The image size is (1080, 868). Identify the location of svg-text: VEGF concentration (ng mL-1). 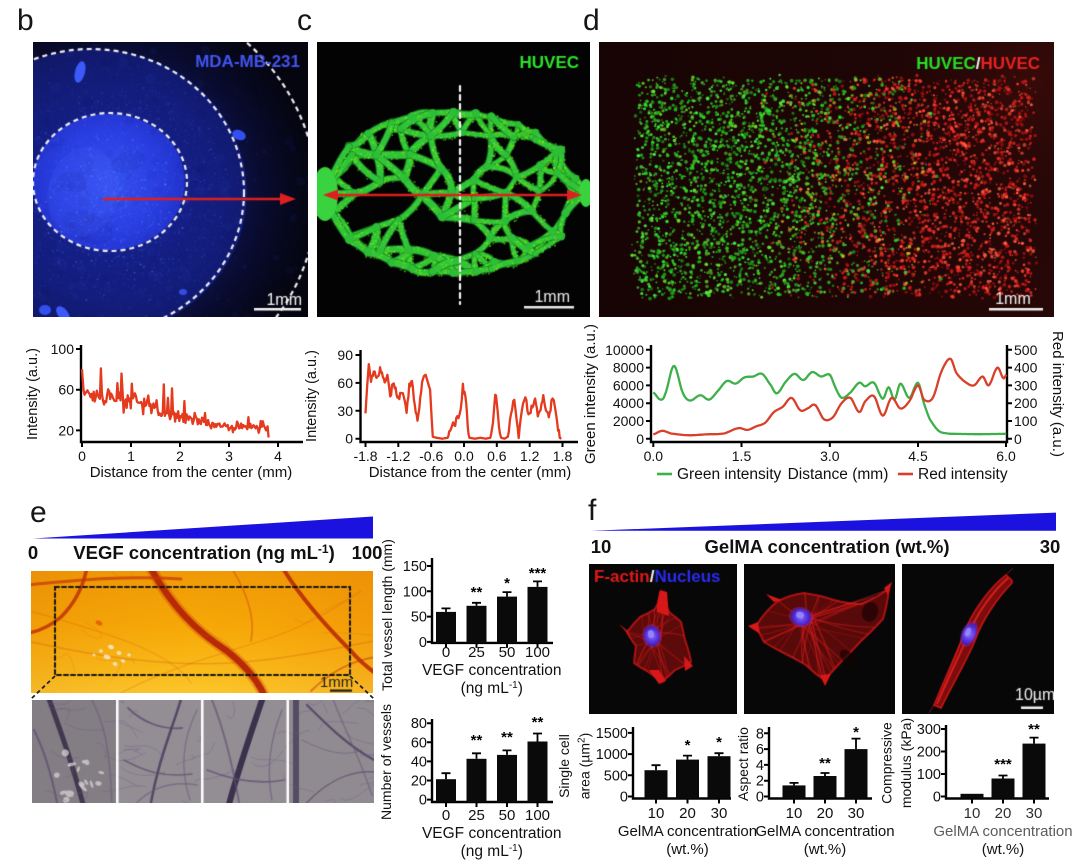
(203, 552).